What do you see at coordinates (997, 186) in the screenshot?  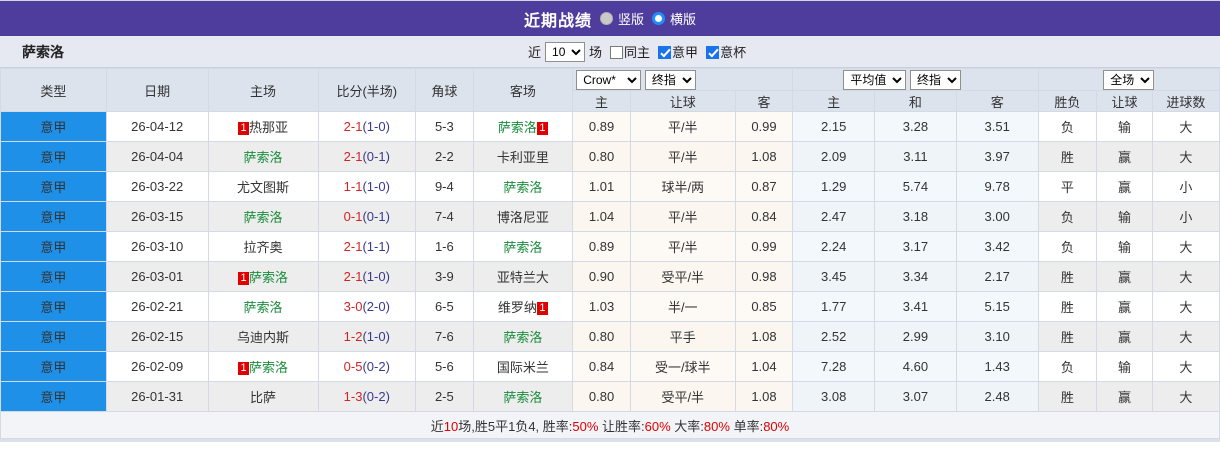 I see `cell-odds-away: 9.78` at bounding box center [997, 186].